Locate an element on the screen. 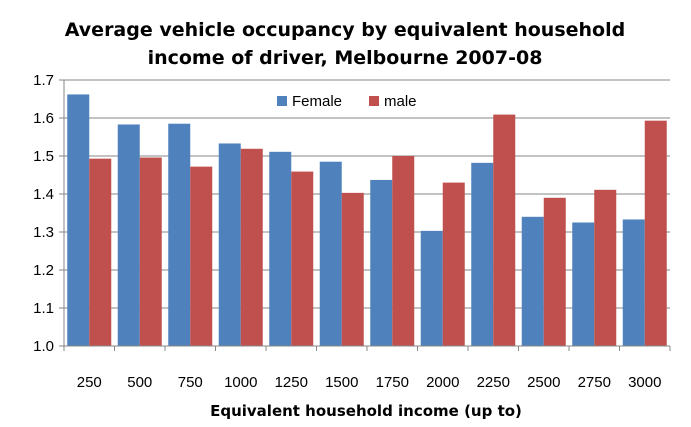  x-tick-label: 250 is located at coordinates (89, 382).